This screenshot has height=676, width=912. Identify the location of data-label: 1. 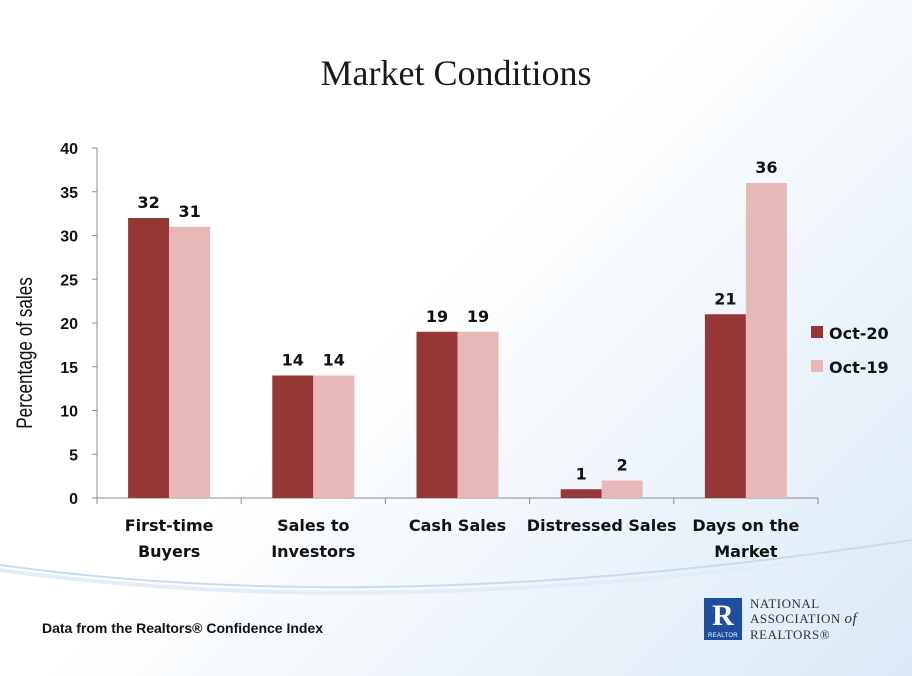
(581, 473).